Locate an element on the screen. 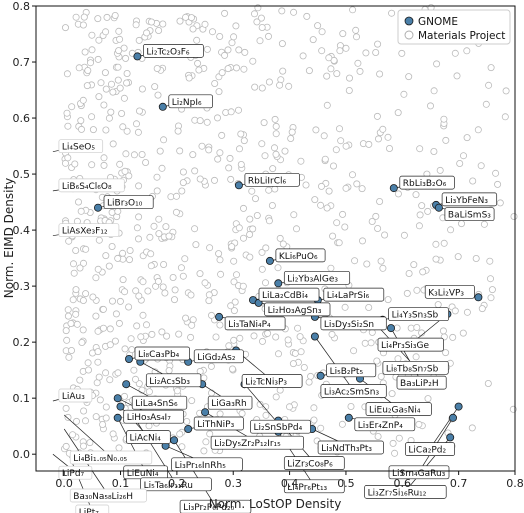 The height and width of the screenshot is (513, 524). annotation-label: Li₄Y₃Sn₃Sb is located at coordinates (415, 316).